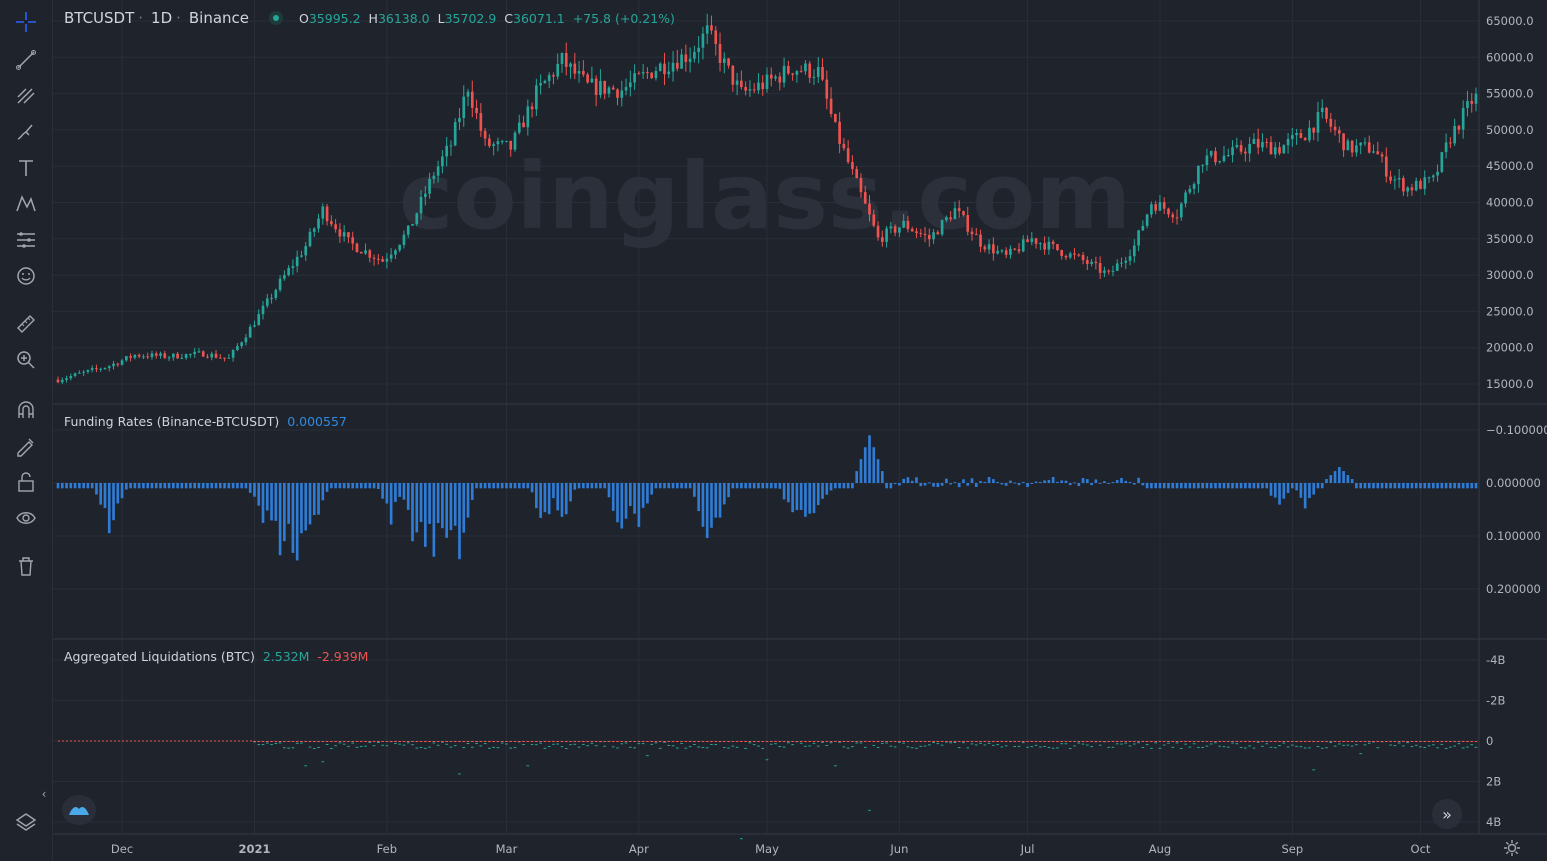 The image size is (1547, 861). What do you see at coordinates (99, 18) in the screenshot?
I see `symbol-name: BTCUSDT` at bounding box center [99, 18].